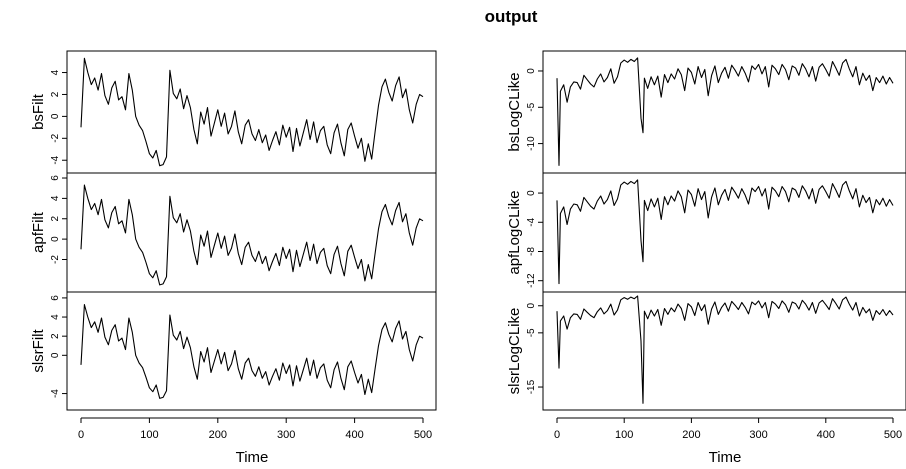  What do you see at coordinates (38, 351) in the screenshot?
I see `y-axis-label: slsrFilt` at bounding box center [38, 351].